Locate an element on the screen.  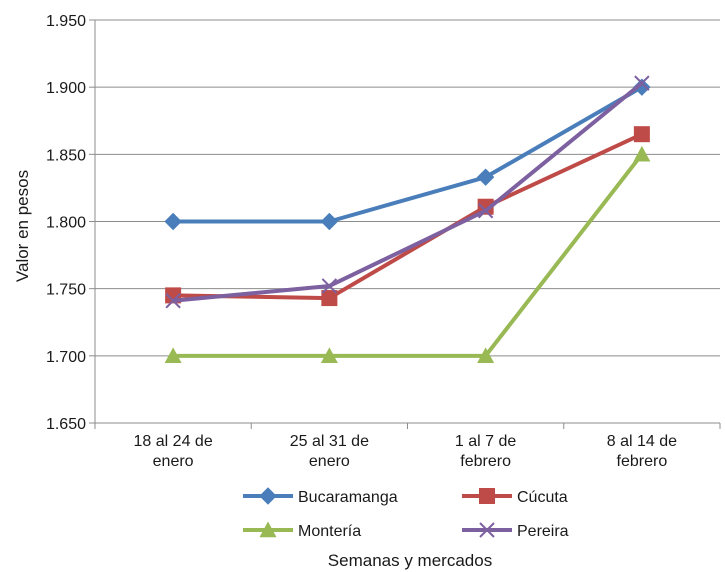
y-axis-ticks: 1.650 1.700 1.750 1.800 1.850 1.900 1.950 is located at coordinates (70, 223).